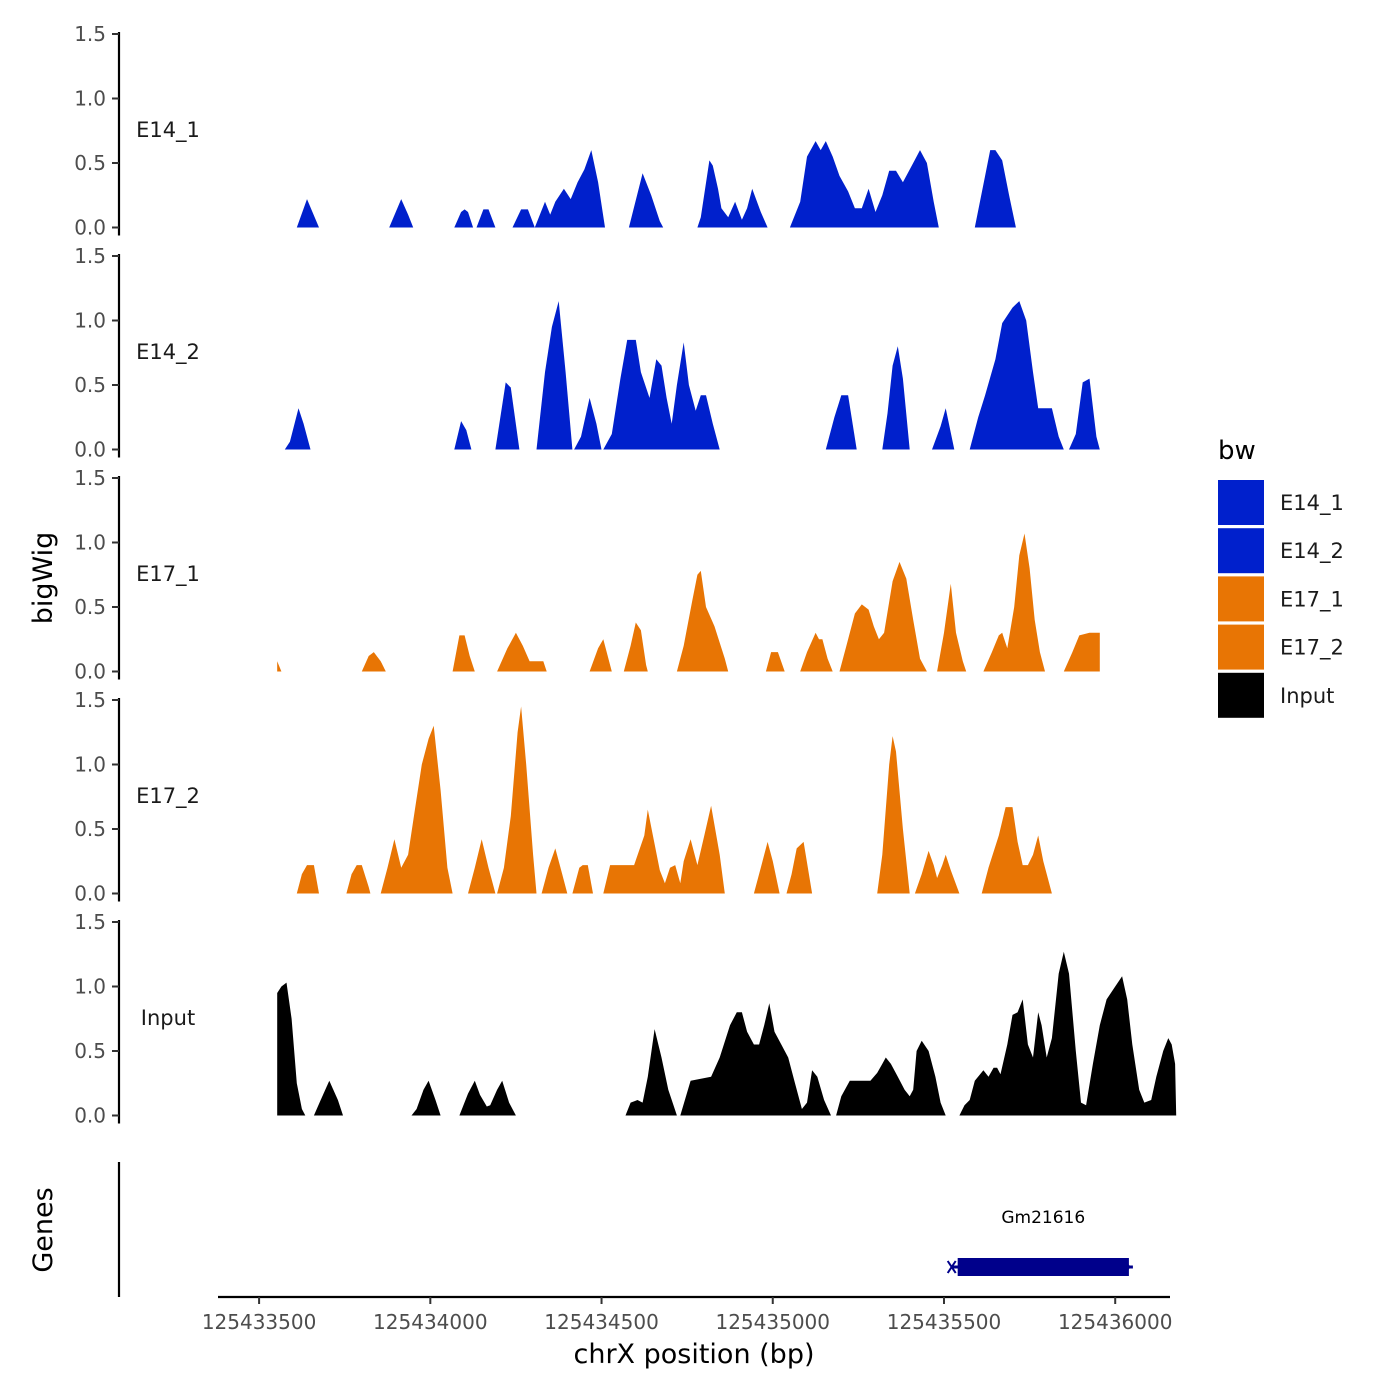  What do you see at coordinates (545, 131) in the screenshot?
I see `track-e14-1: 0.0 0.5 1.0 1.5 E14_1` at bounding box center [545, 131].